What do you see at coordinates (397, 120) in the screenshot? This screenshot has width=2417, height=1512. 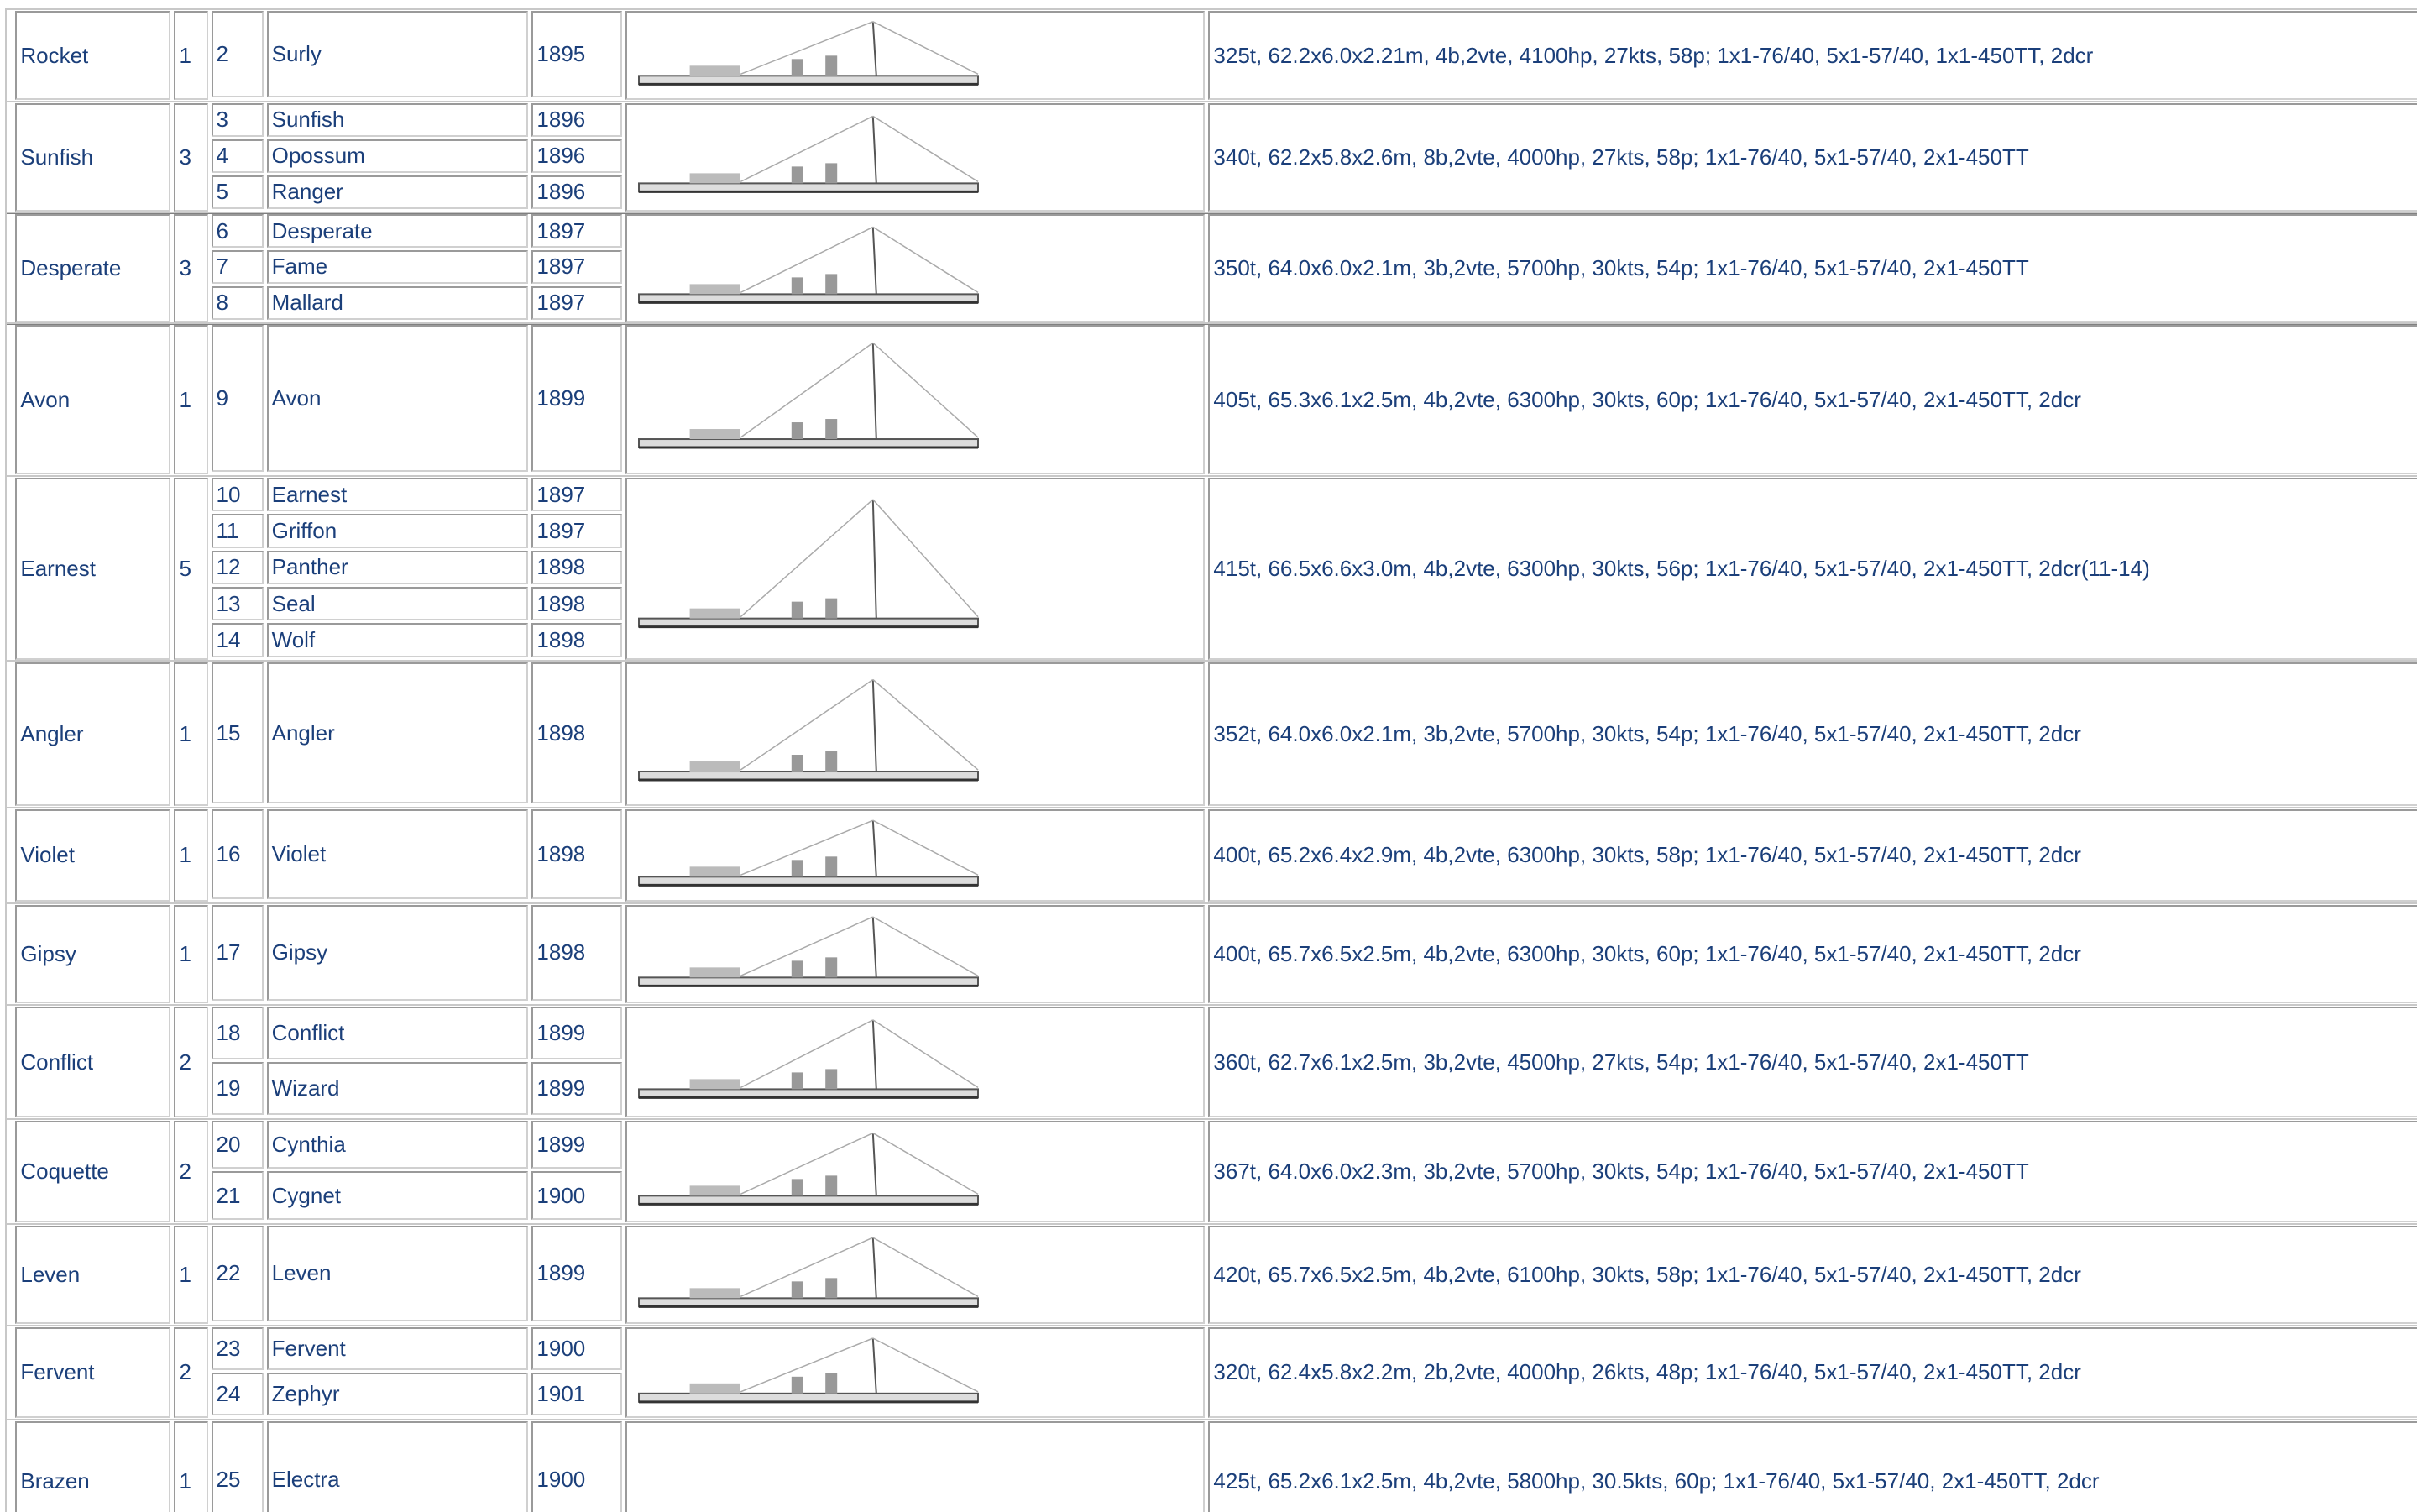 I see `ship-name: Sunfish` at bounding box center [397, 120].